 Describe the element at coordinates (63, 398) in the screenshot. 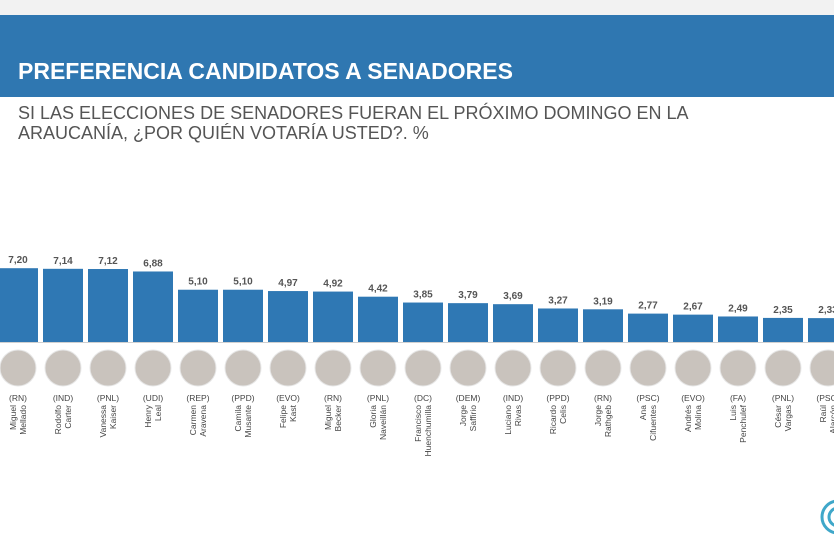

I see `party-label: (IND)` at that location.